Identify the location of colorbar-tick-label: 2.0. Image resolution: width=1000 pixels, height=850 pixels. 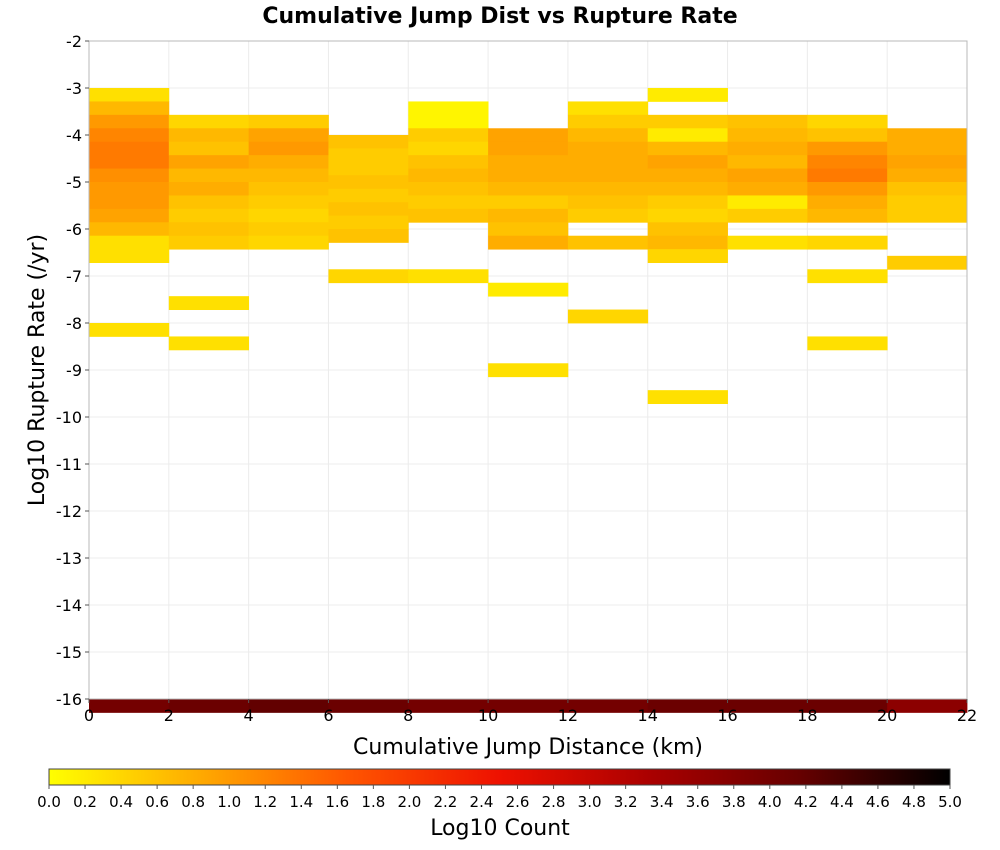
(409, 802).